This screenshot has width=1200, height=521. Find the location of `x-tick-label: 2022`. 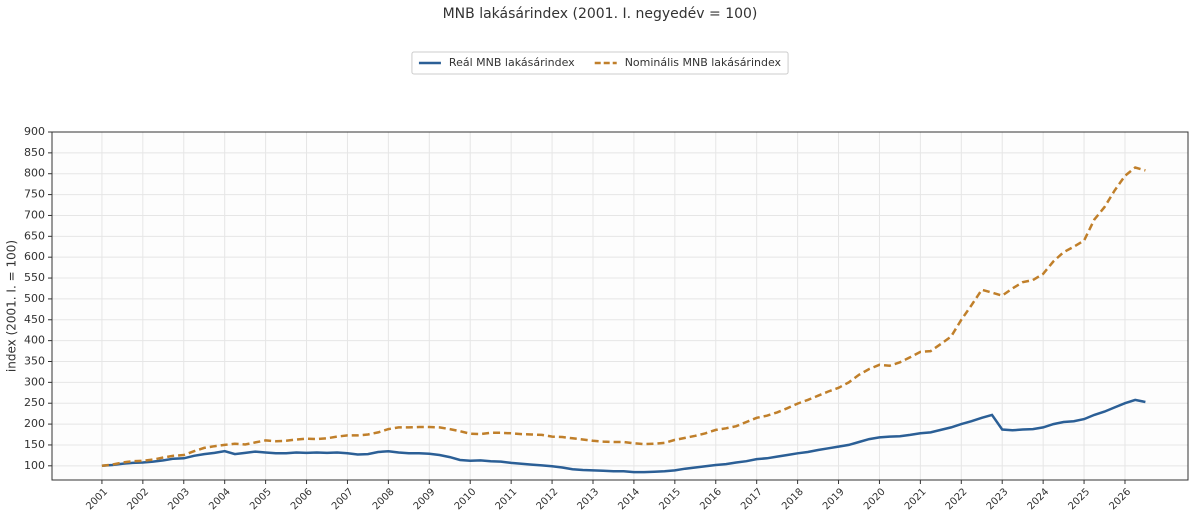

x-tick-label: 2022 is located at coordinates (957, 499).